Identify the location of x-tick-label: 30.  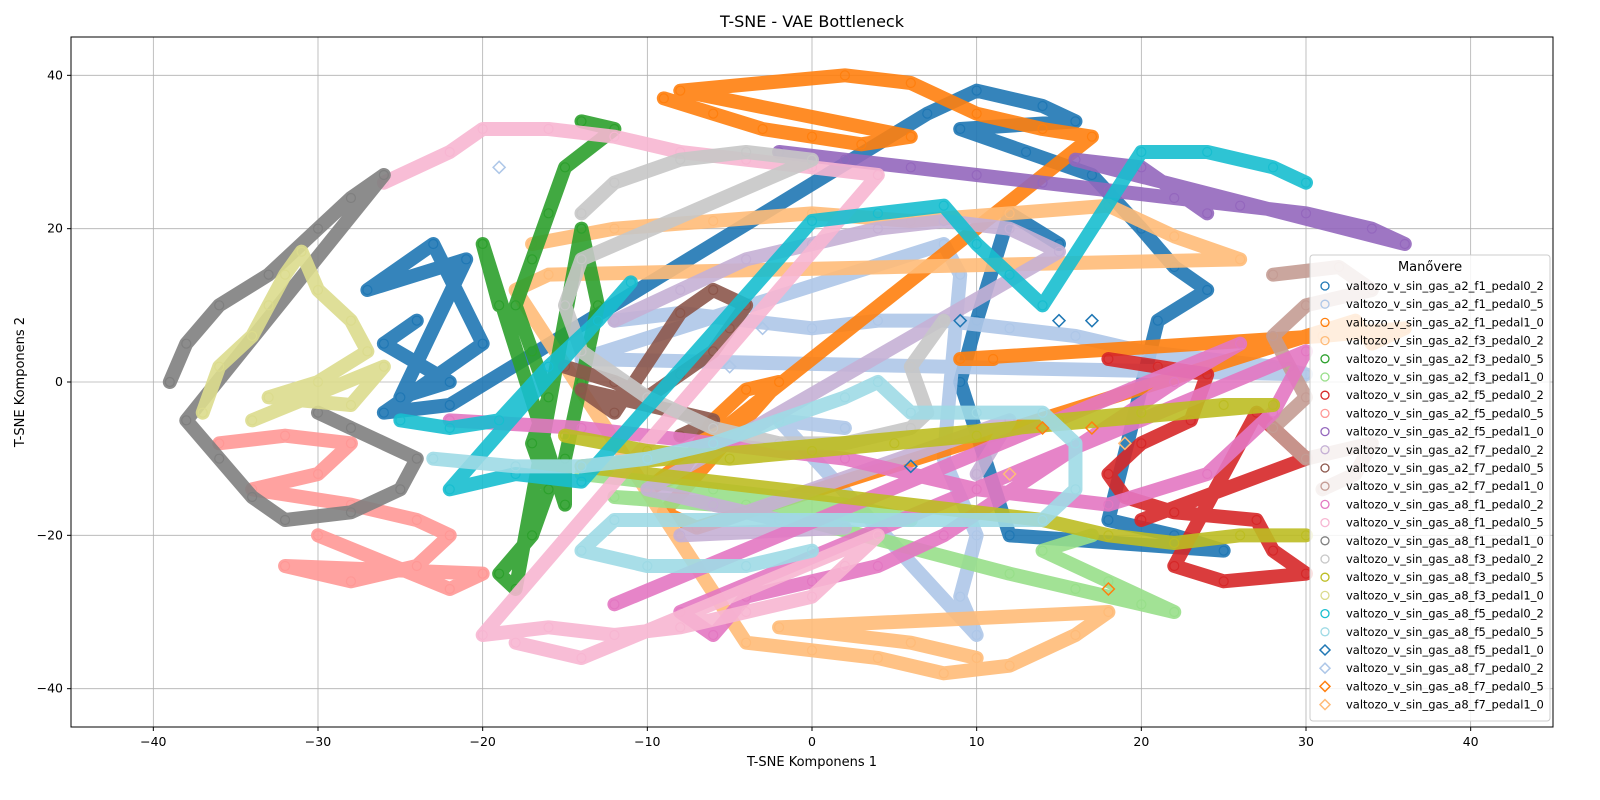
(1306, 741).